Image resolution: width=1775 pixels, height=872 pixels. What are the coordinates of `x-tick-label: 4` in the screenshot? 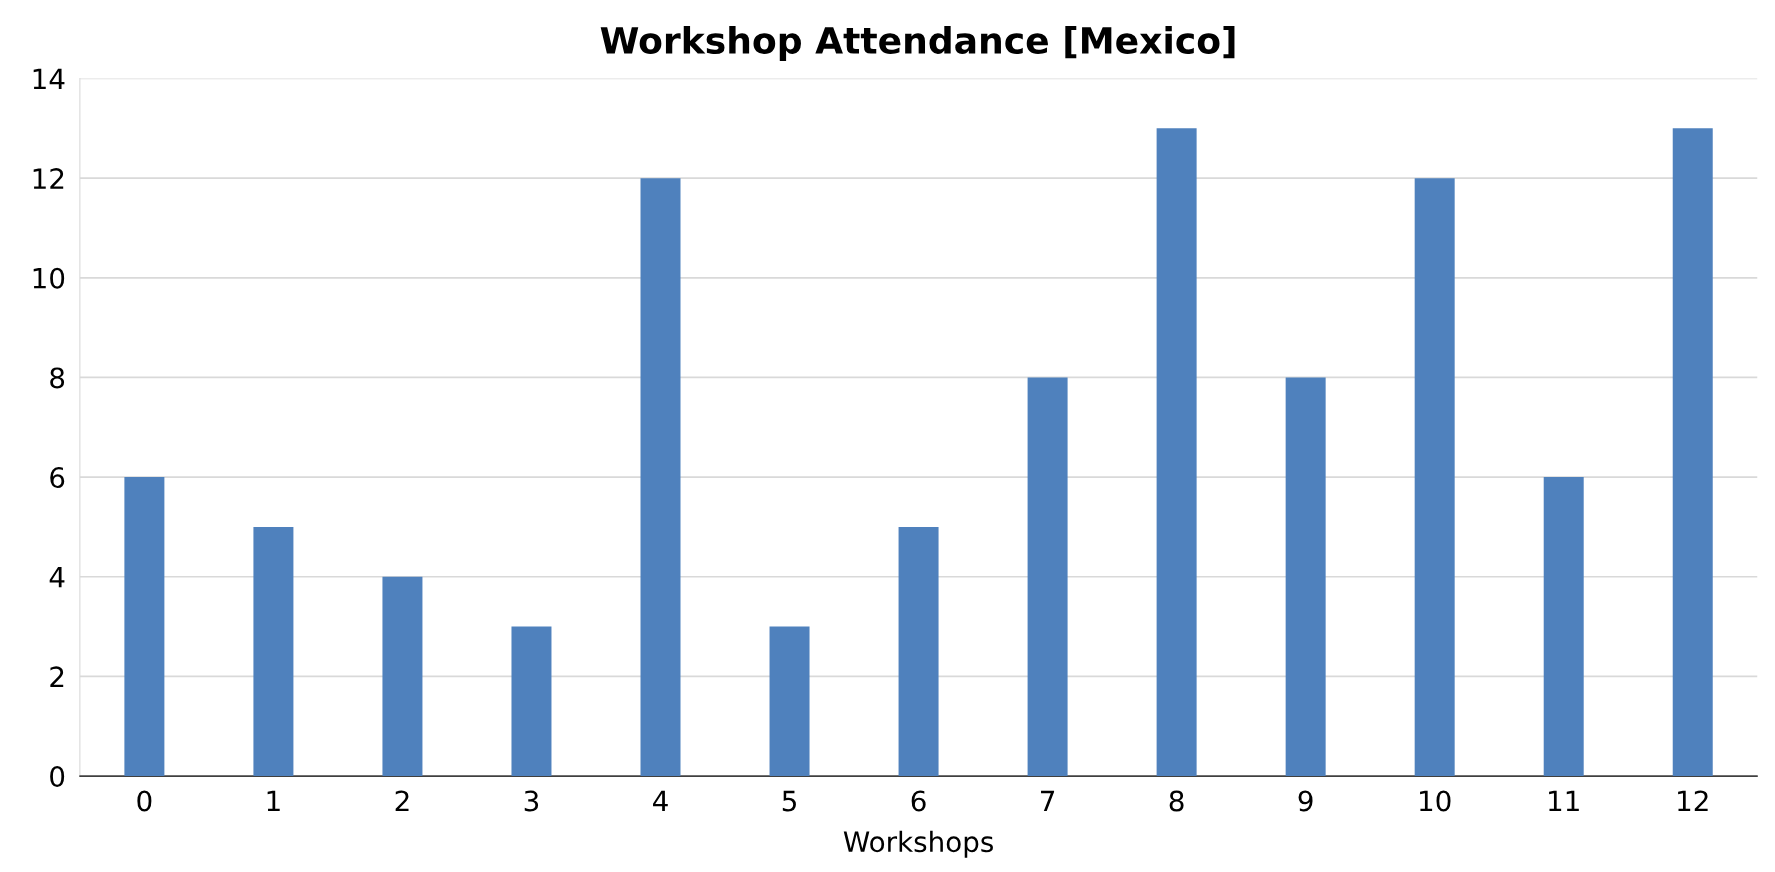 It's located at (660, 801).